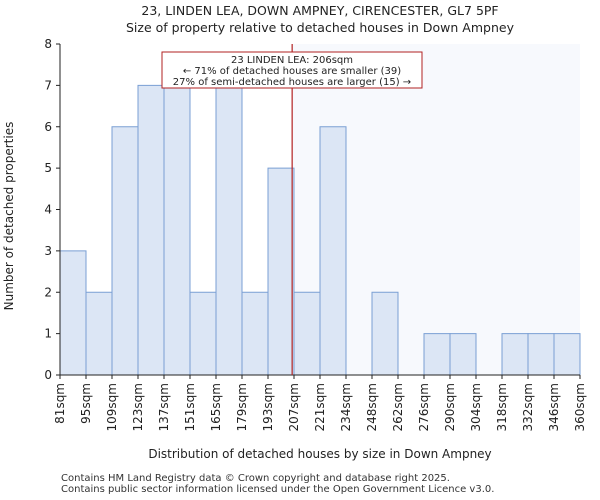 This screenshot has width=600, height=500. I want to click on bar-332sqm, so click(541, 354).